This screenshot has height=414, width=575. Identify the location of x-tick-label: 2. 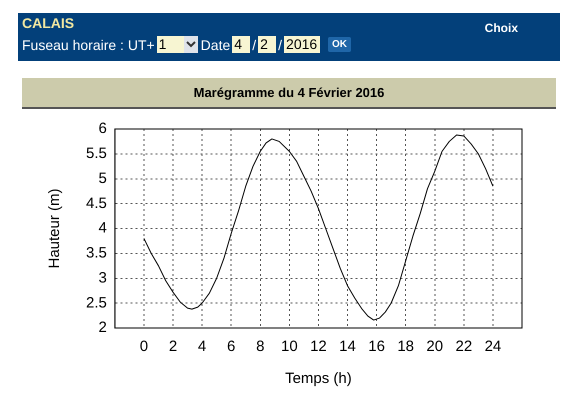
(173, 347).